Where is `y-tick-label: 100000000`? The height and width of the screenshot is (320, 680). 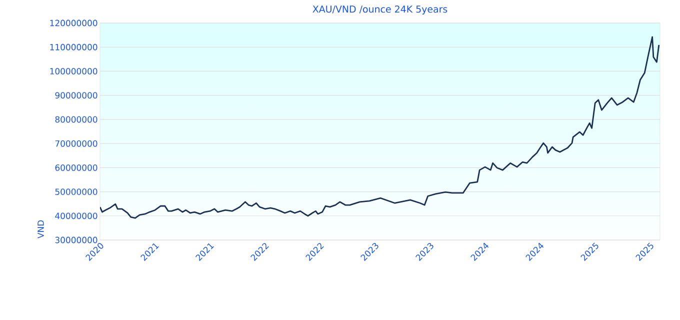 y-tick-label: 100000000 is located at coordinates (74, 71).